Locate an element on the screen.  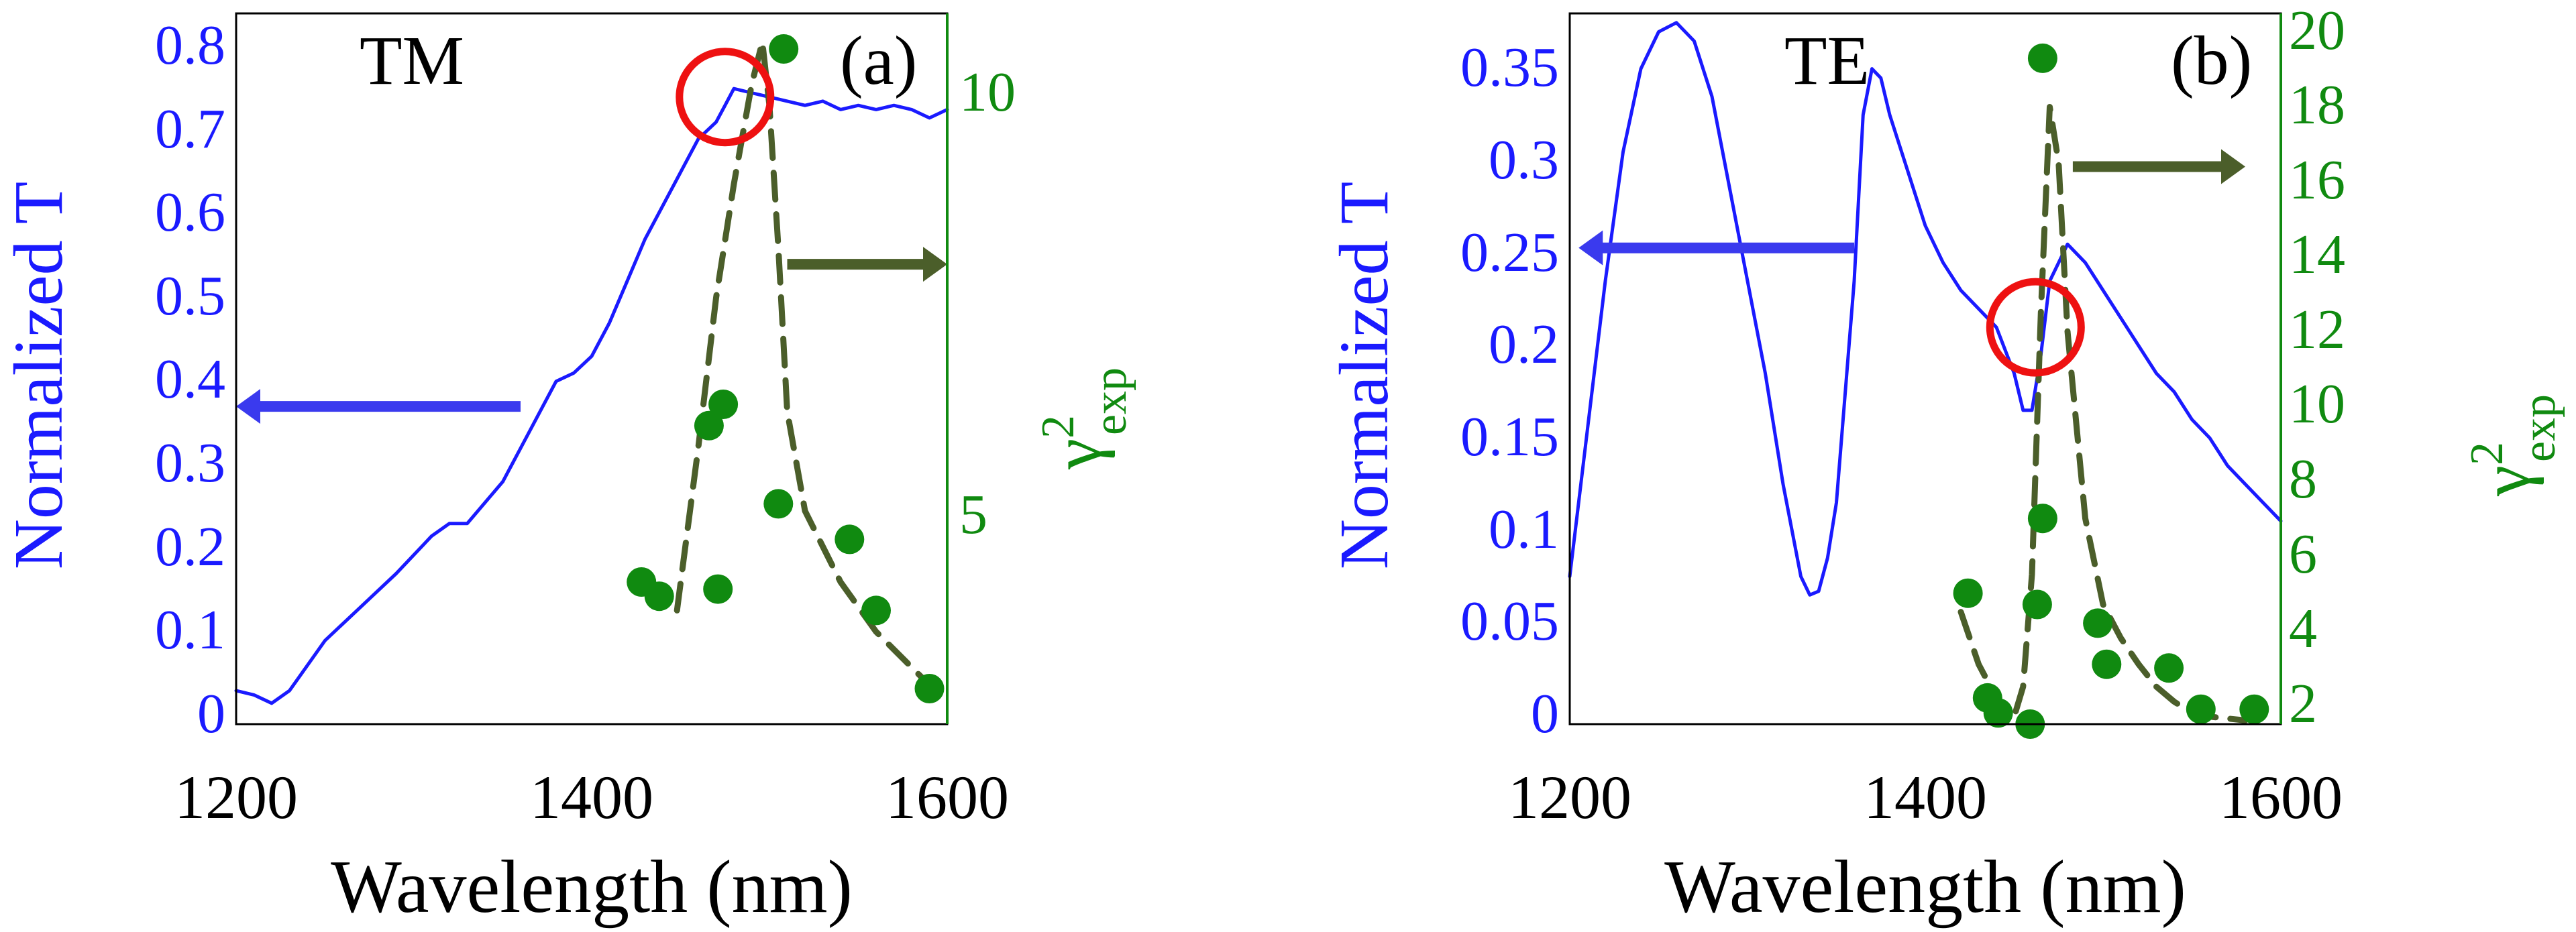
y-tick-label: 0.7 is located at coordinates (190, 129).